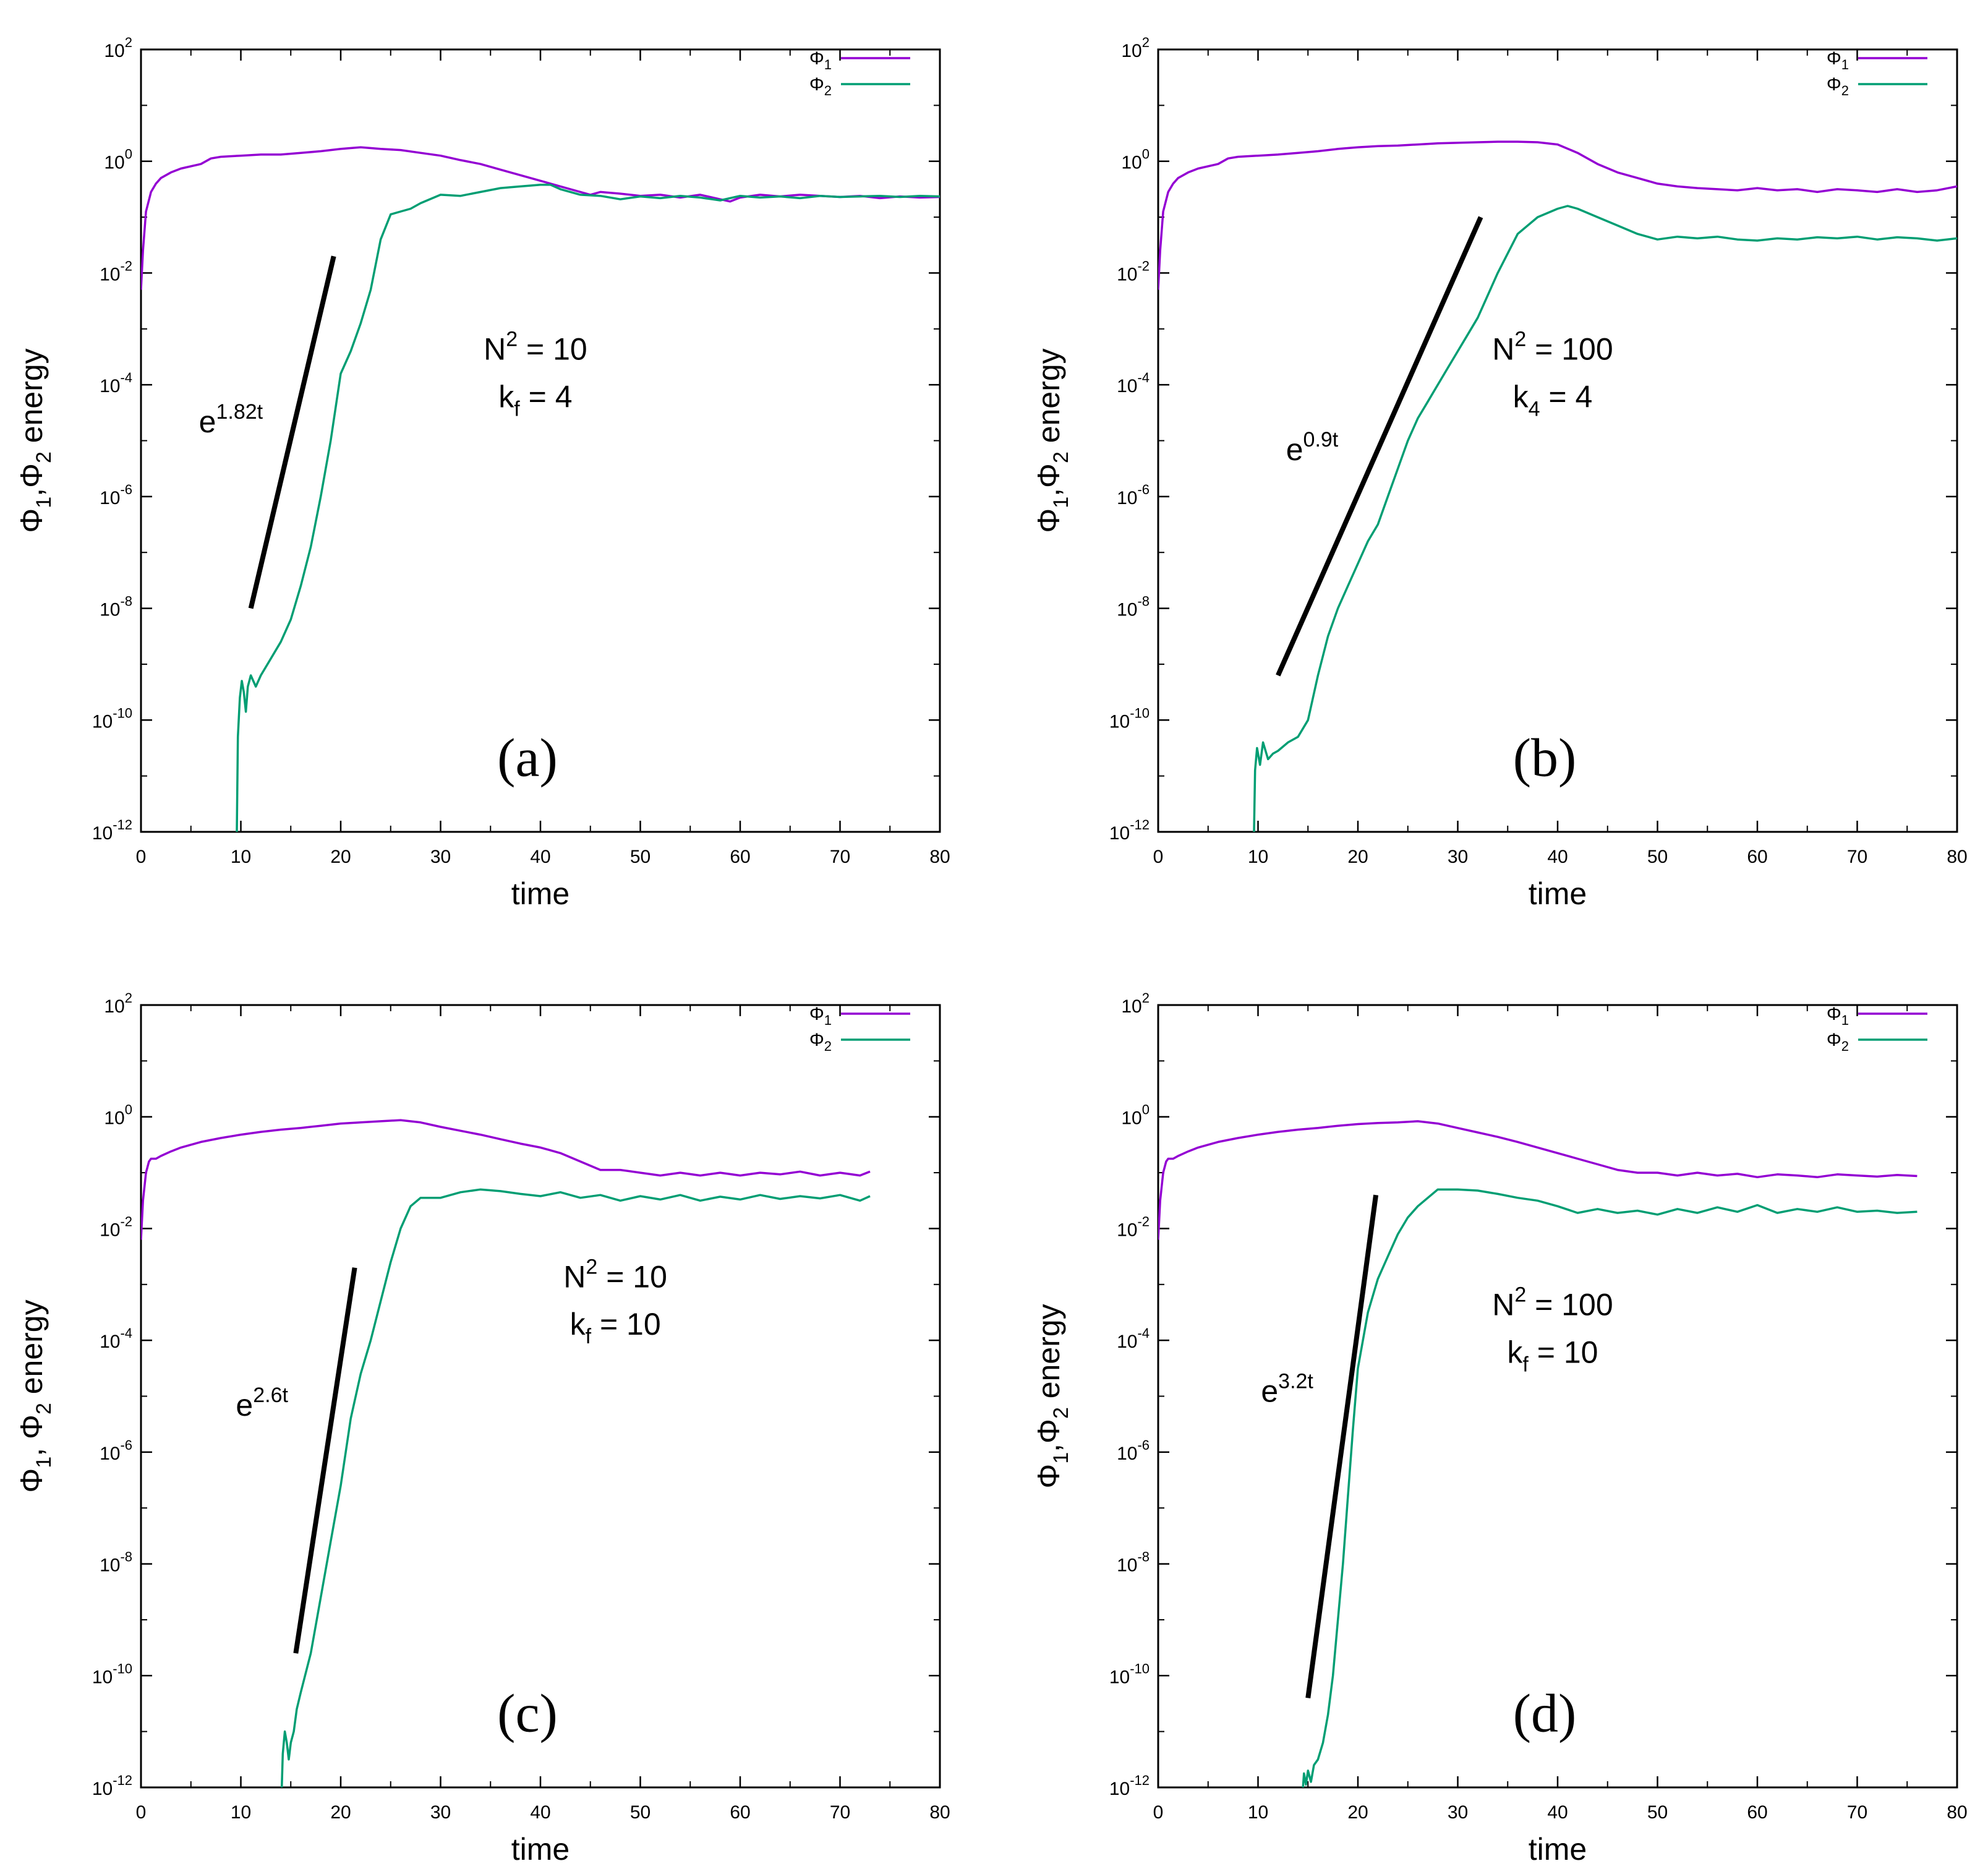 The image size is (1988, 1874). Describe the element at coordinates (231, 419) in the screenshot. I see `growth-rate-label: e1.82t` at that location.